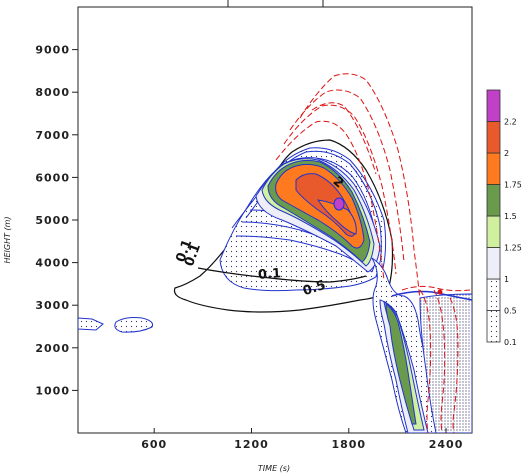 The image size is (522, 476). Describe the element at coordinates (446, 444) in the screenshot. I see `x-tick-label: 2400` at that location.